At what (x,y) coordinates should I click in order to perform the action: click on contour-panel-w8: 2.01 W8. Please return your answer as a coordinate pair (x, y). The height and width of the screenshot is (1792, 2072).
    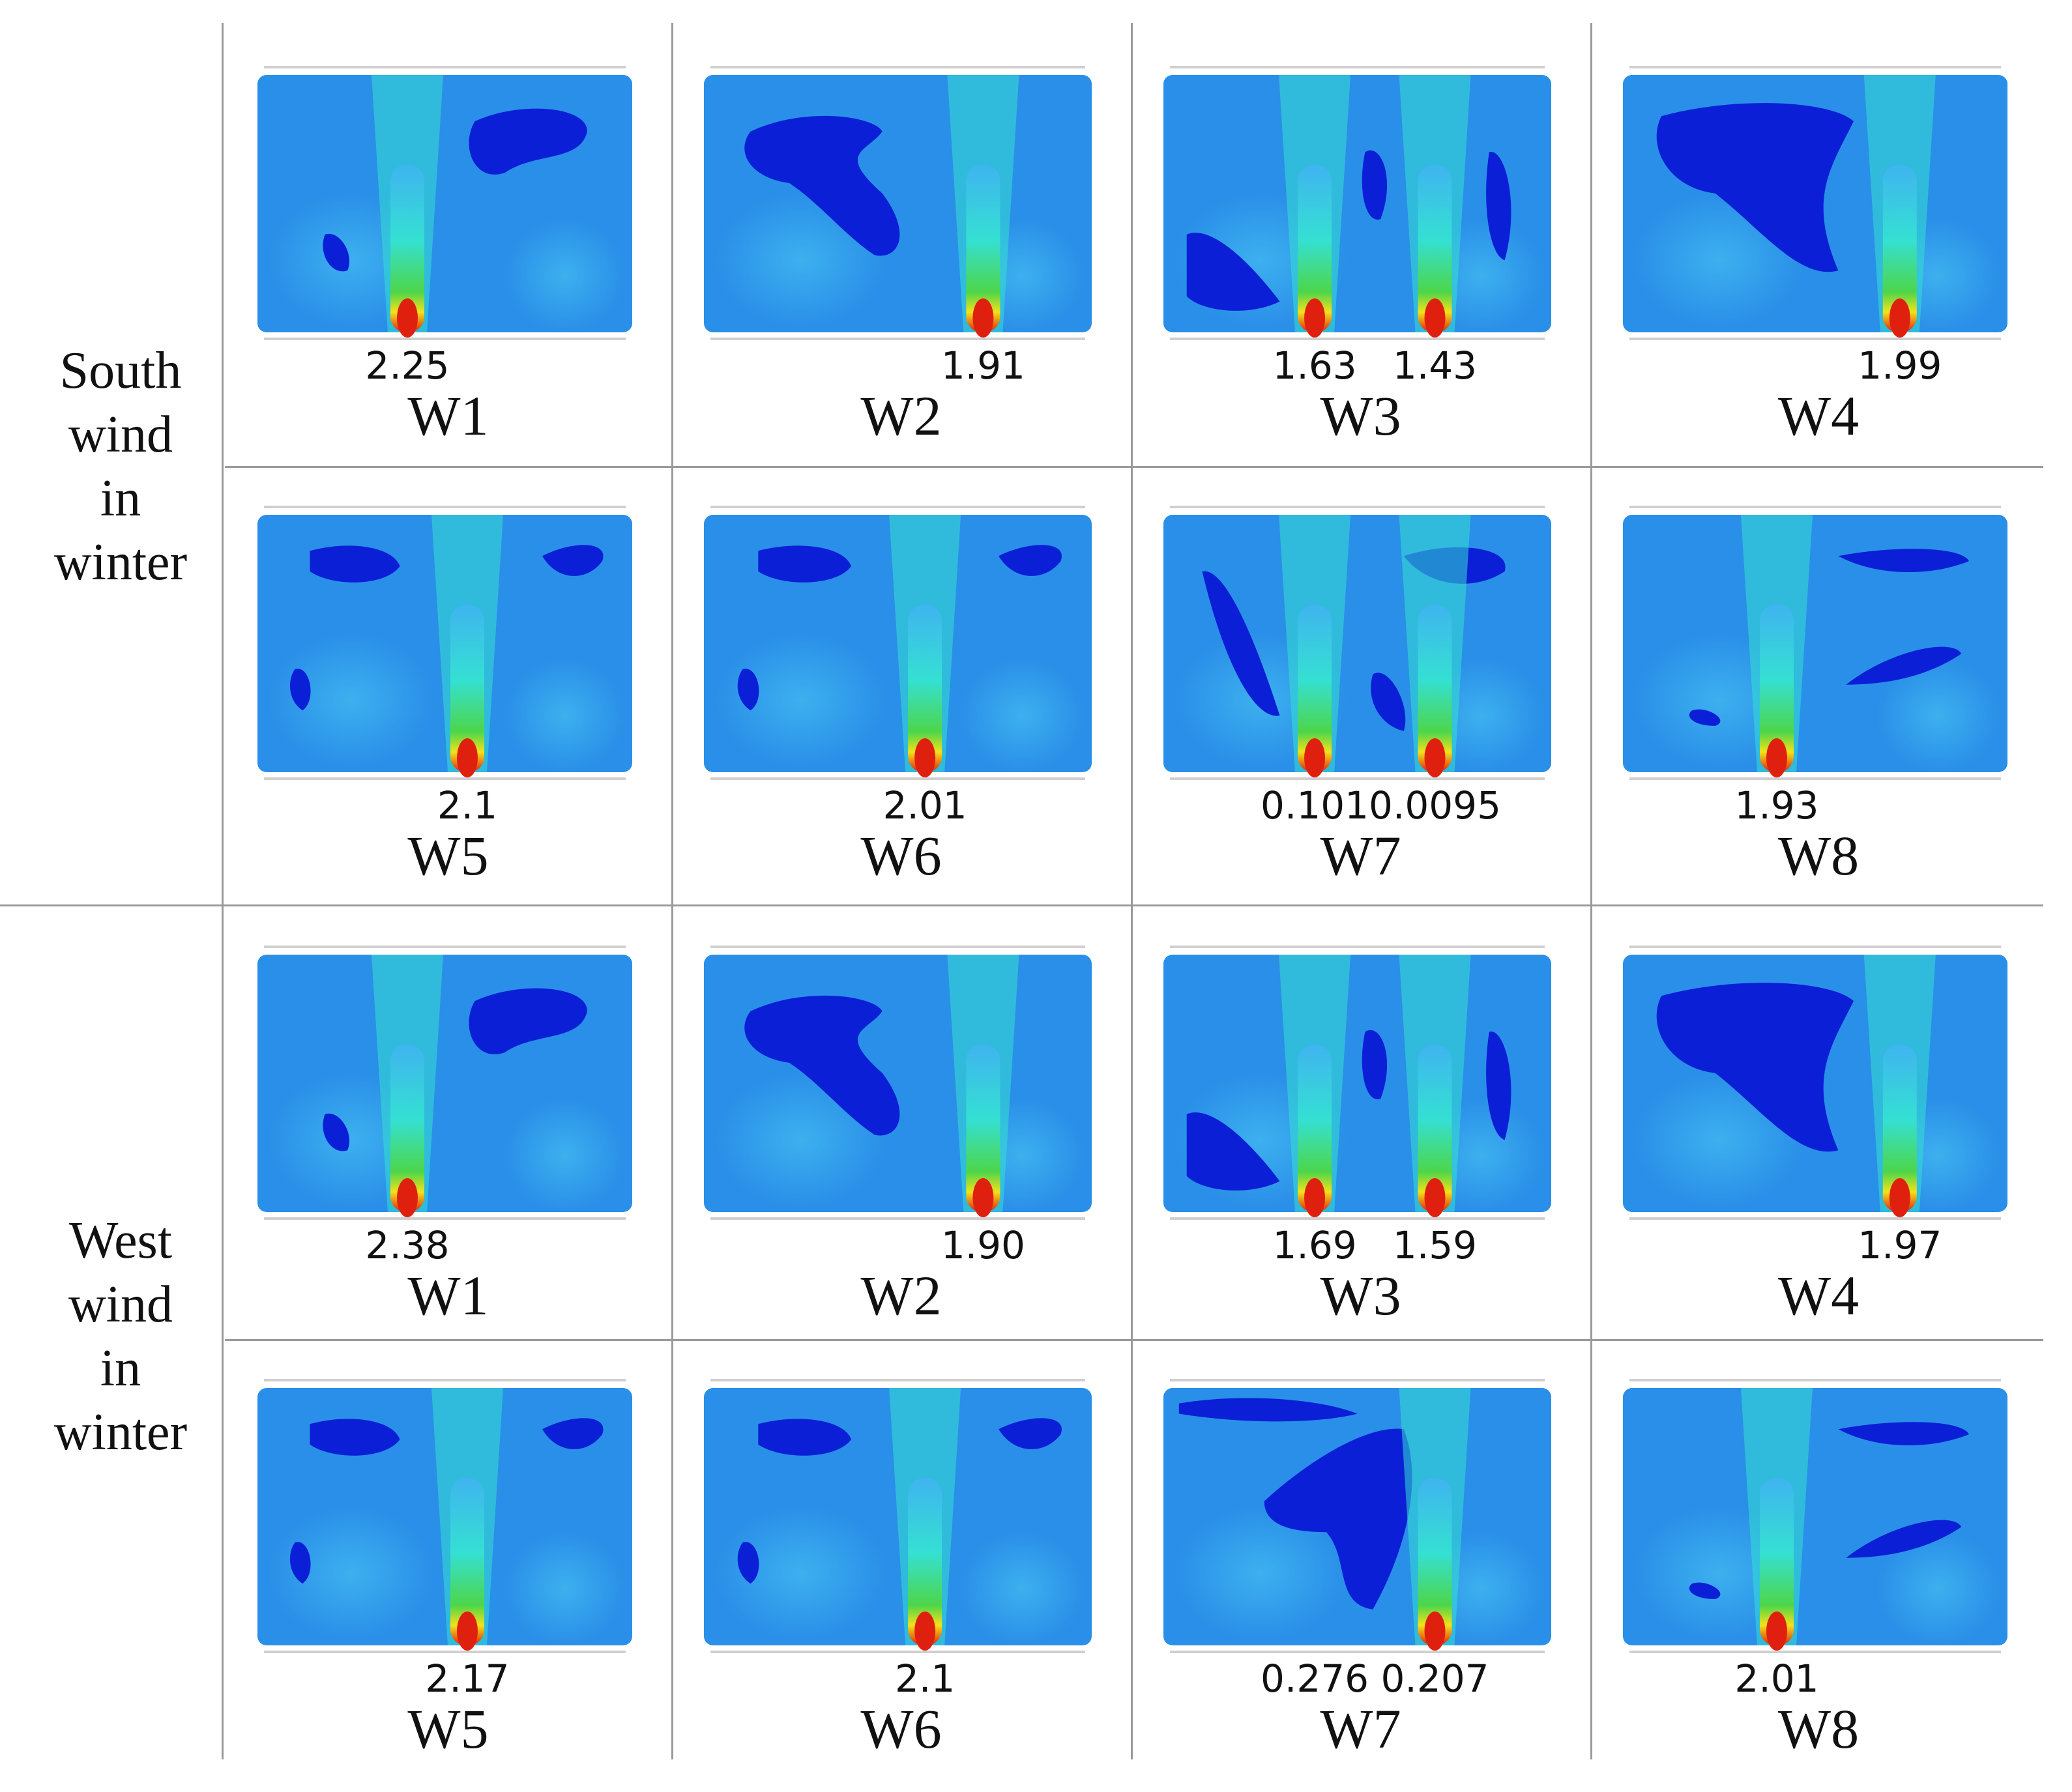
    Looking at the image, I should click on (1818, 1555).